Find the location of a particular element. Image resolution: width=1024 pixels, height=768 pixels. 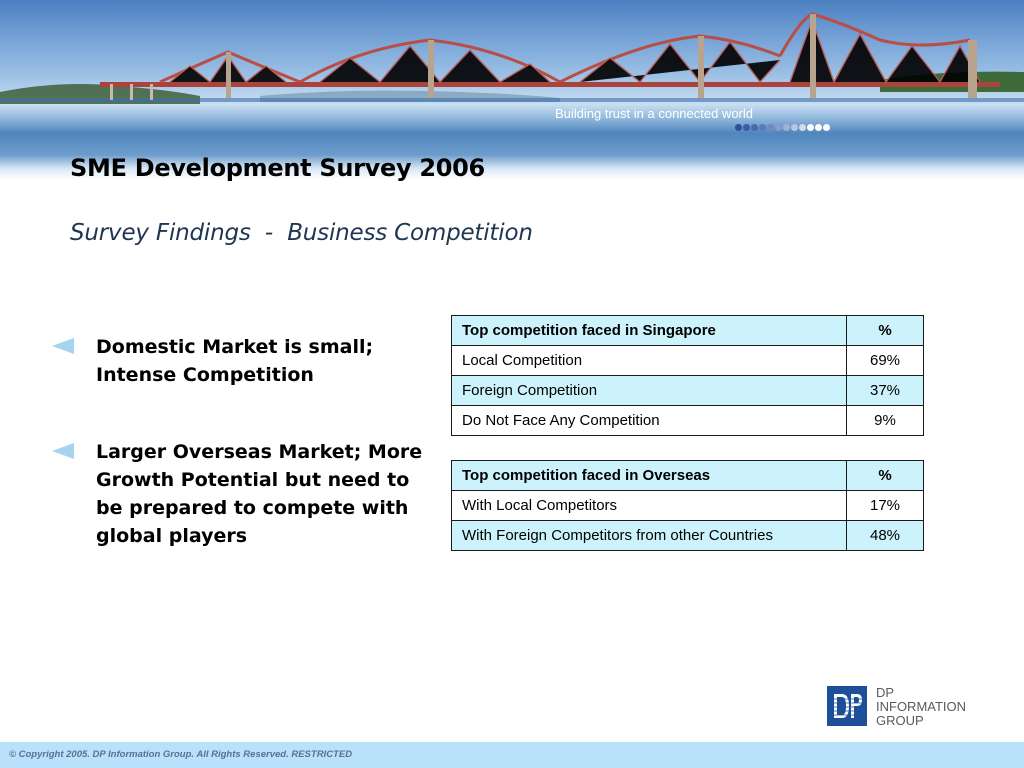

table-header-label: Top competition faced in Singapore is located at coordinates (649, 330).